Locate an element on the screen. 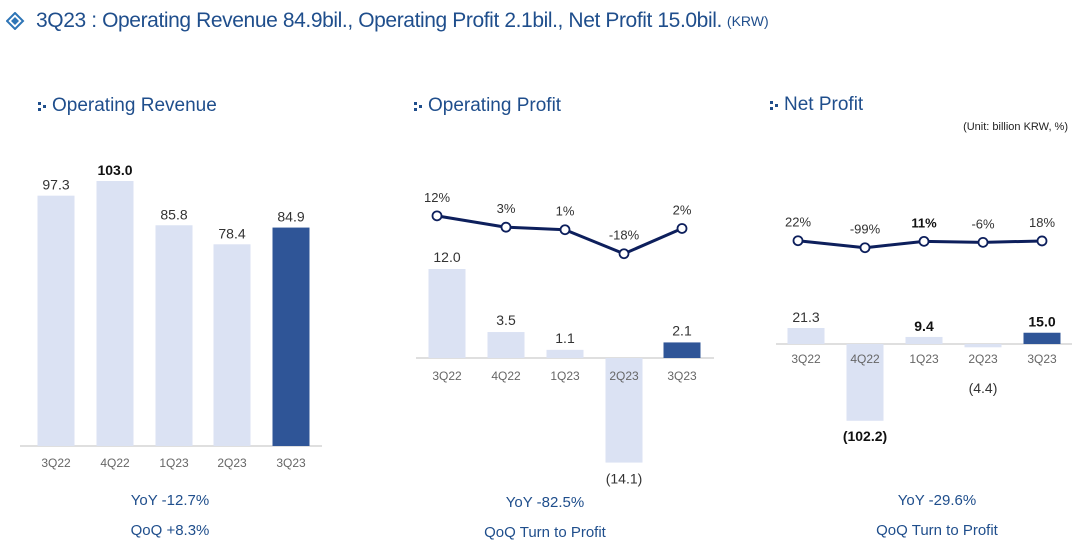  revenue-tick-label: 2Q23 is located at coordinates (232, 463).